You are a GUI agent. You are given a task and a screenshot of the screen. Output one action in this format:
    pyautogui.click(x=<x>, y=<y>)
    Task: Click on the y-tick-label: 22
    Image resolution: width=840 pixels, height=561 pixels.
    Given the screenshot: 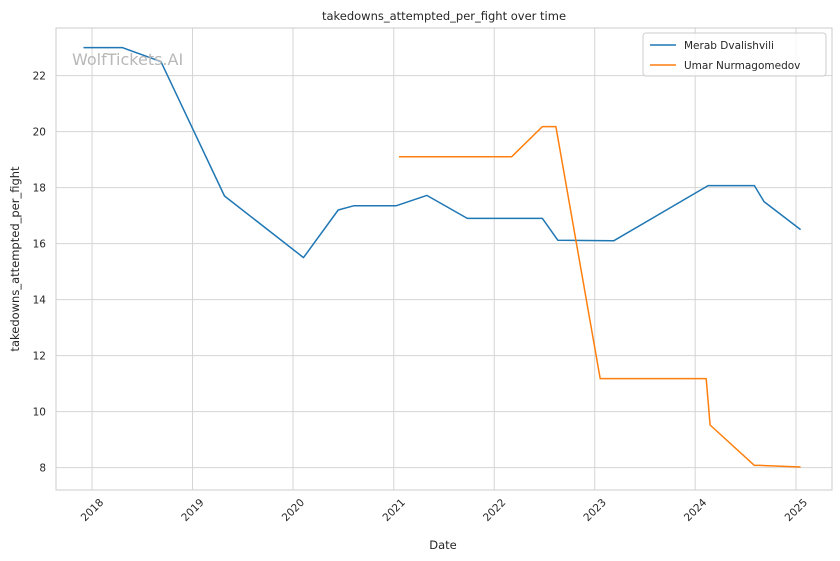 What is the action you would take?
    pyautogui.click(x=39, y=77)
    